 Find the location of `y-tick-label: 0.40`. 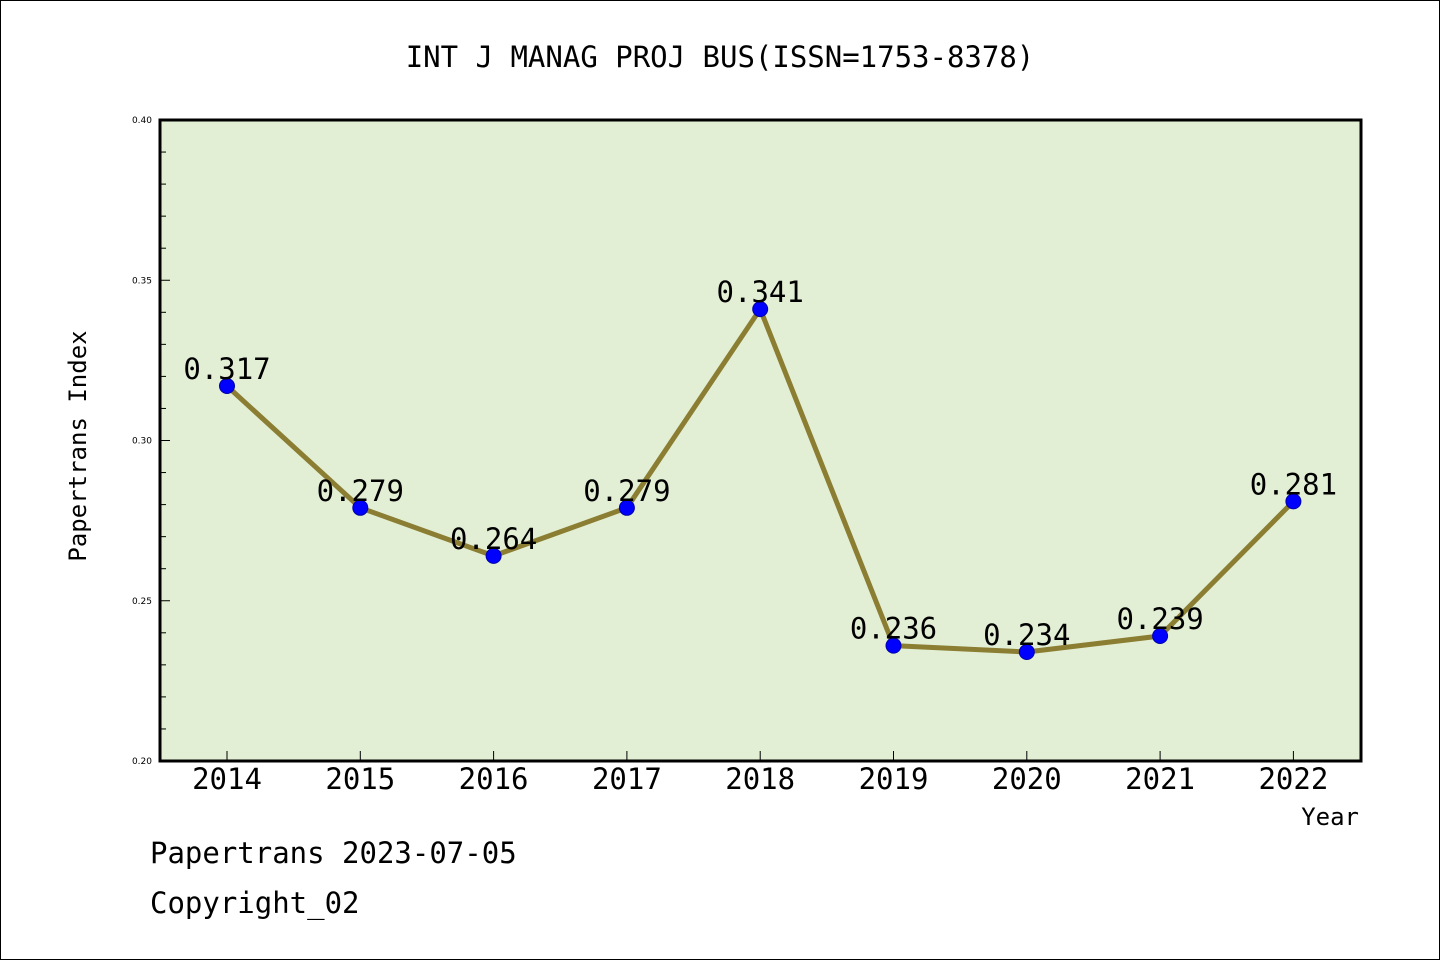

y-tick-label: 0.40 is located at coordinates (142, 121).